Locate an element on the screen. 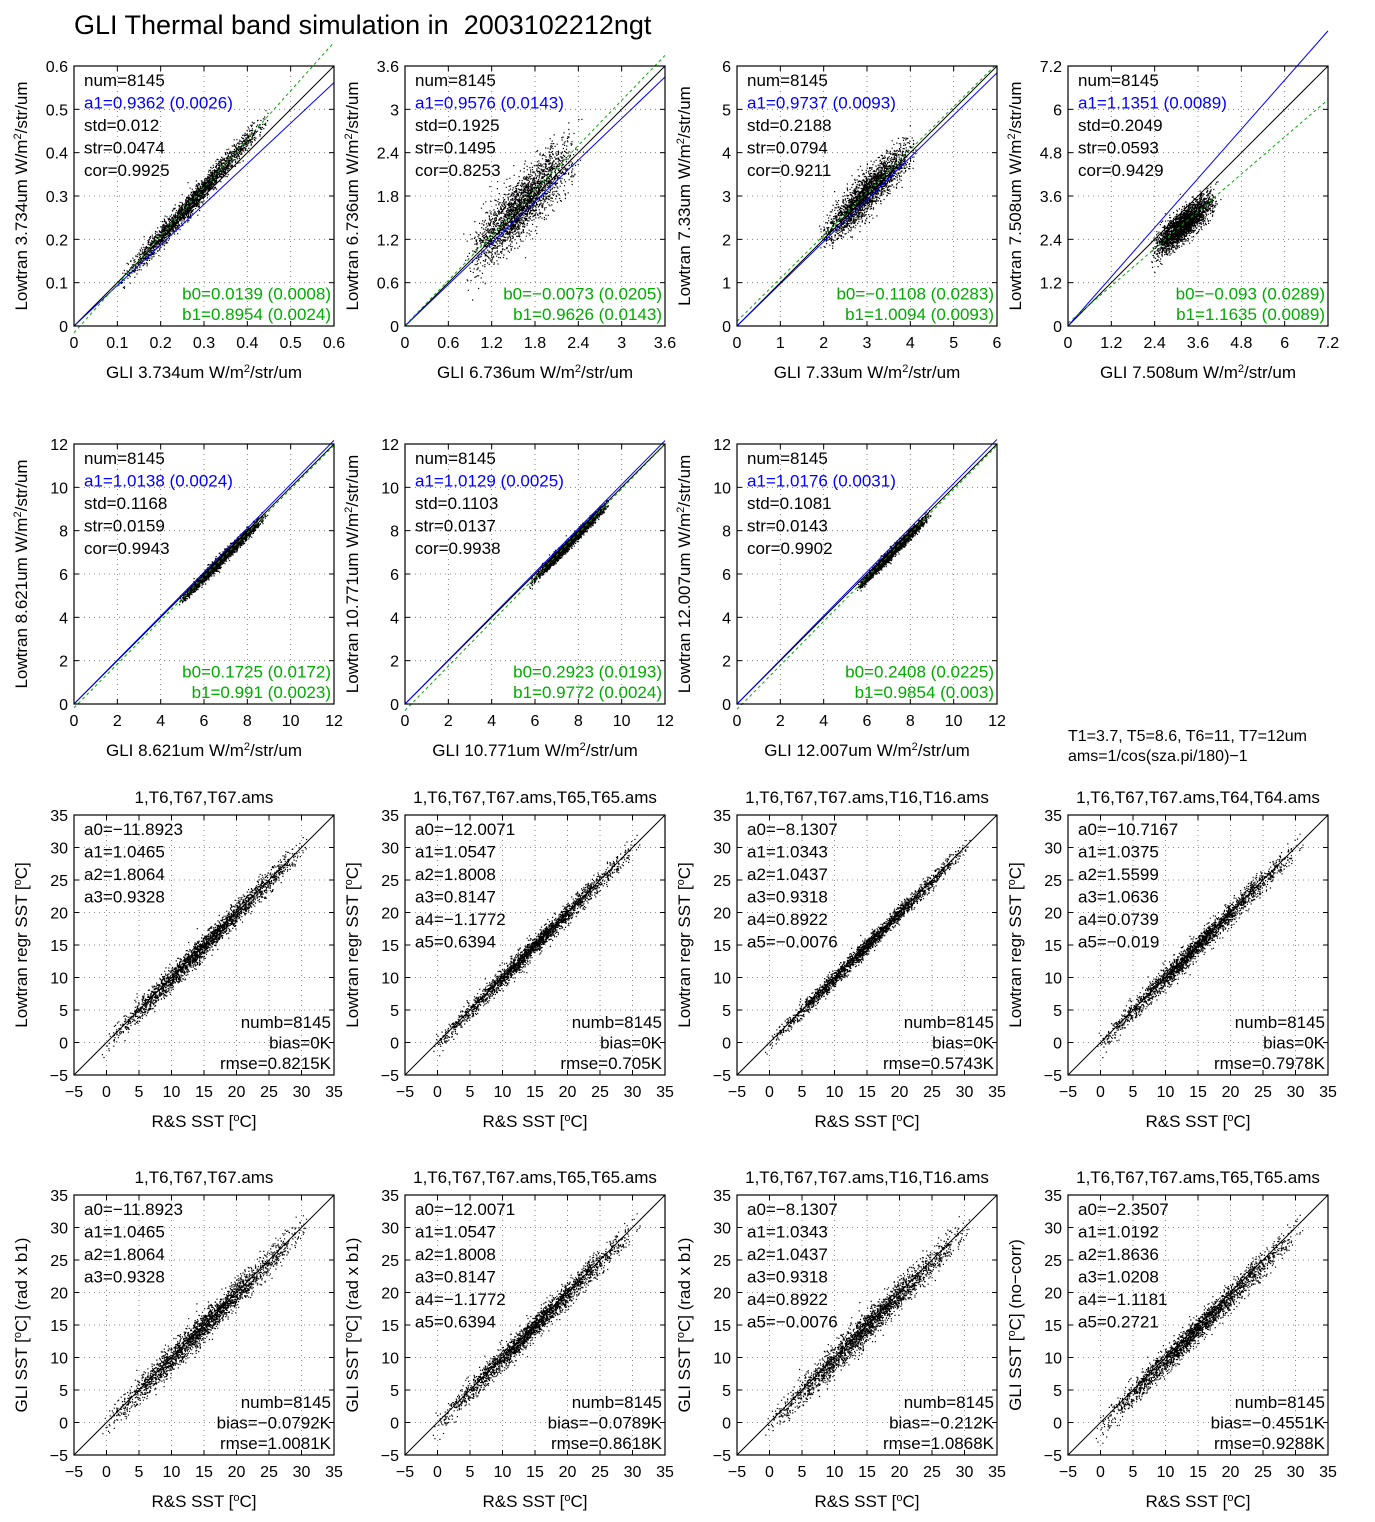  x-tick-label: 1 is located at coordinates (780, 343).